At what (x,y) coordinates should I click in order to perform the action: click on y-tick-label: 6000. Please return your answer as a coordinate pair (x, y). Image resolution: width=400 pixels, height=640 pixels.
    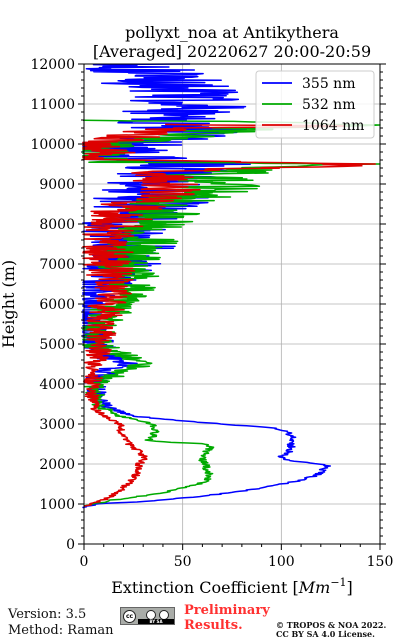
    Looking at the image, I should click on (57, 305).